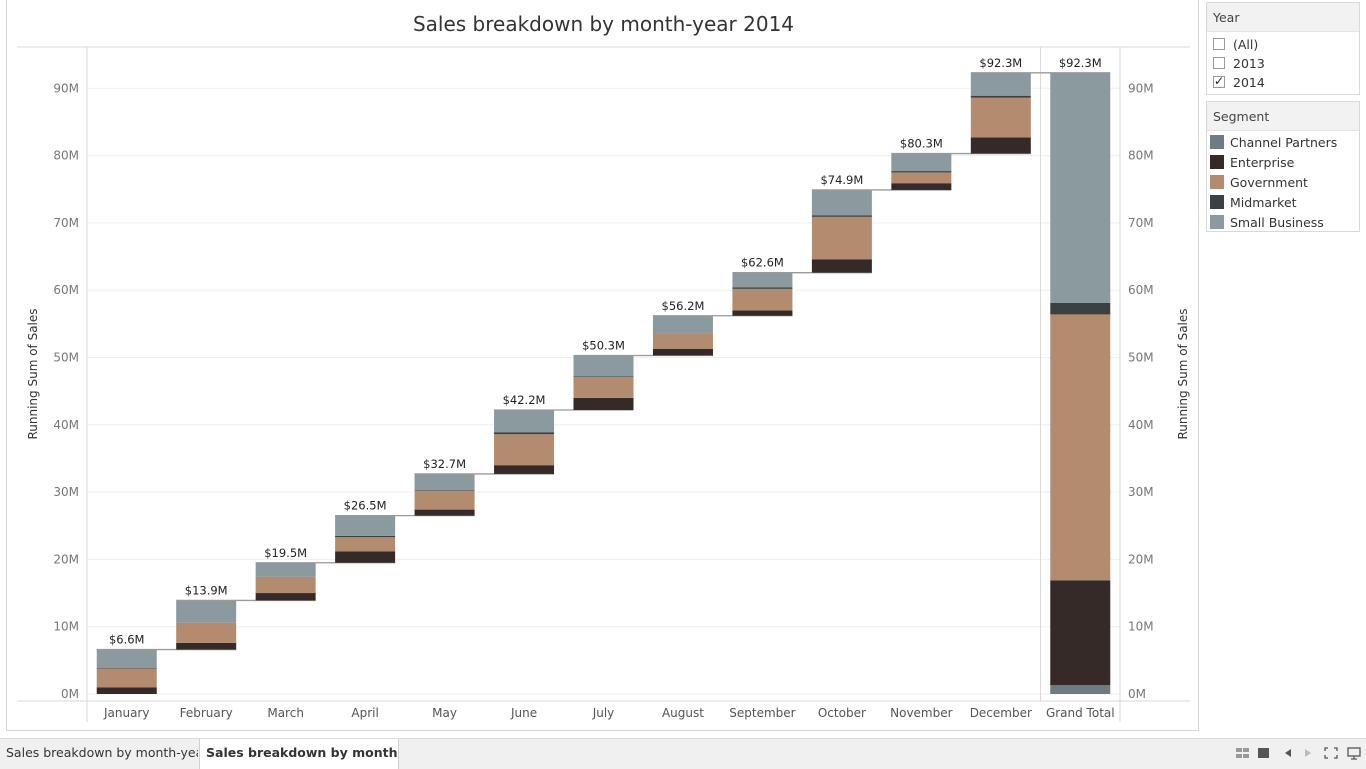  I want to click on checkbox-checked-icon, so click(1219, 81).